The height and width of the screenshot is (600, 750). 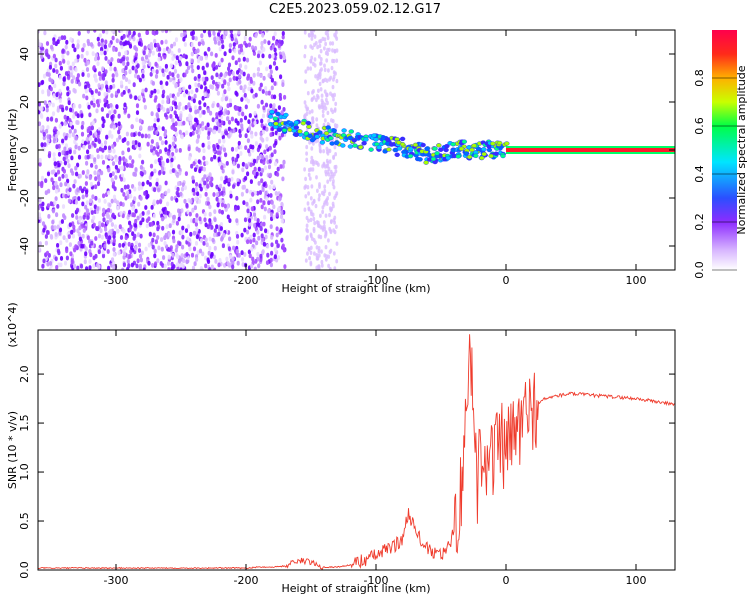 What do you see at coordinates (24, 570) in the screenshot?
I see `y-tick-label: 0.0` at bounding box center [24, 570].